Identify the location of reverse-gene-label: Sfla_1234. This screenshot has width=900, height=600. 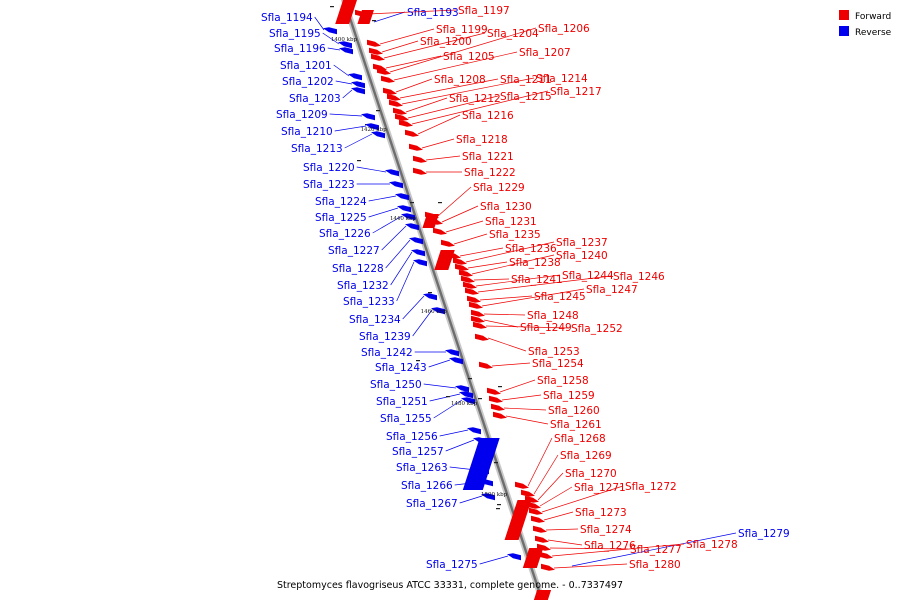
(375, 320).